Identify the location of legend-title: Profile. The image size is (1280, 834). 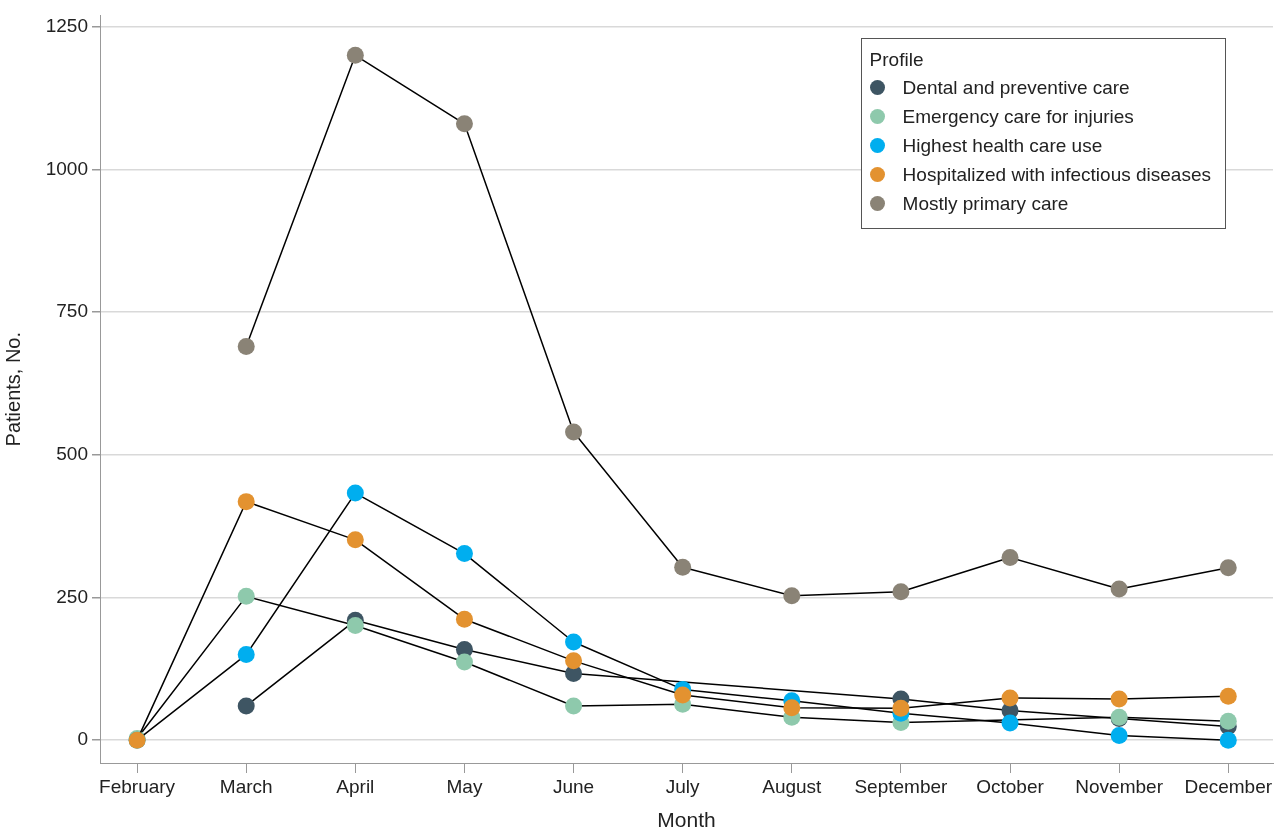
(897, 60).